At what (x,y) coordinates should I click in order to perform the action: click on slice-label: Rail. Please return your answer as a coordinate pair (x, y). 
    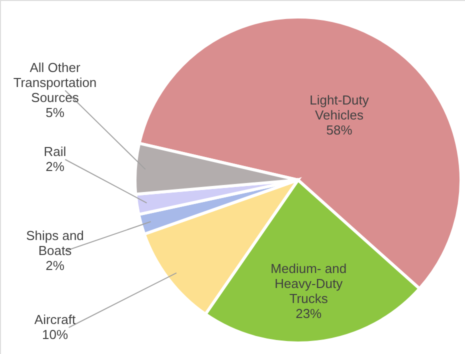
    Looking at the image, I should click on (55, 151).